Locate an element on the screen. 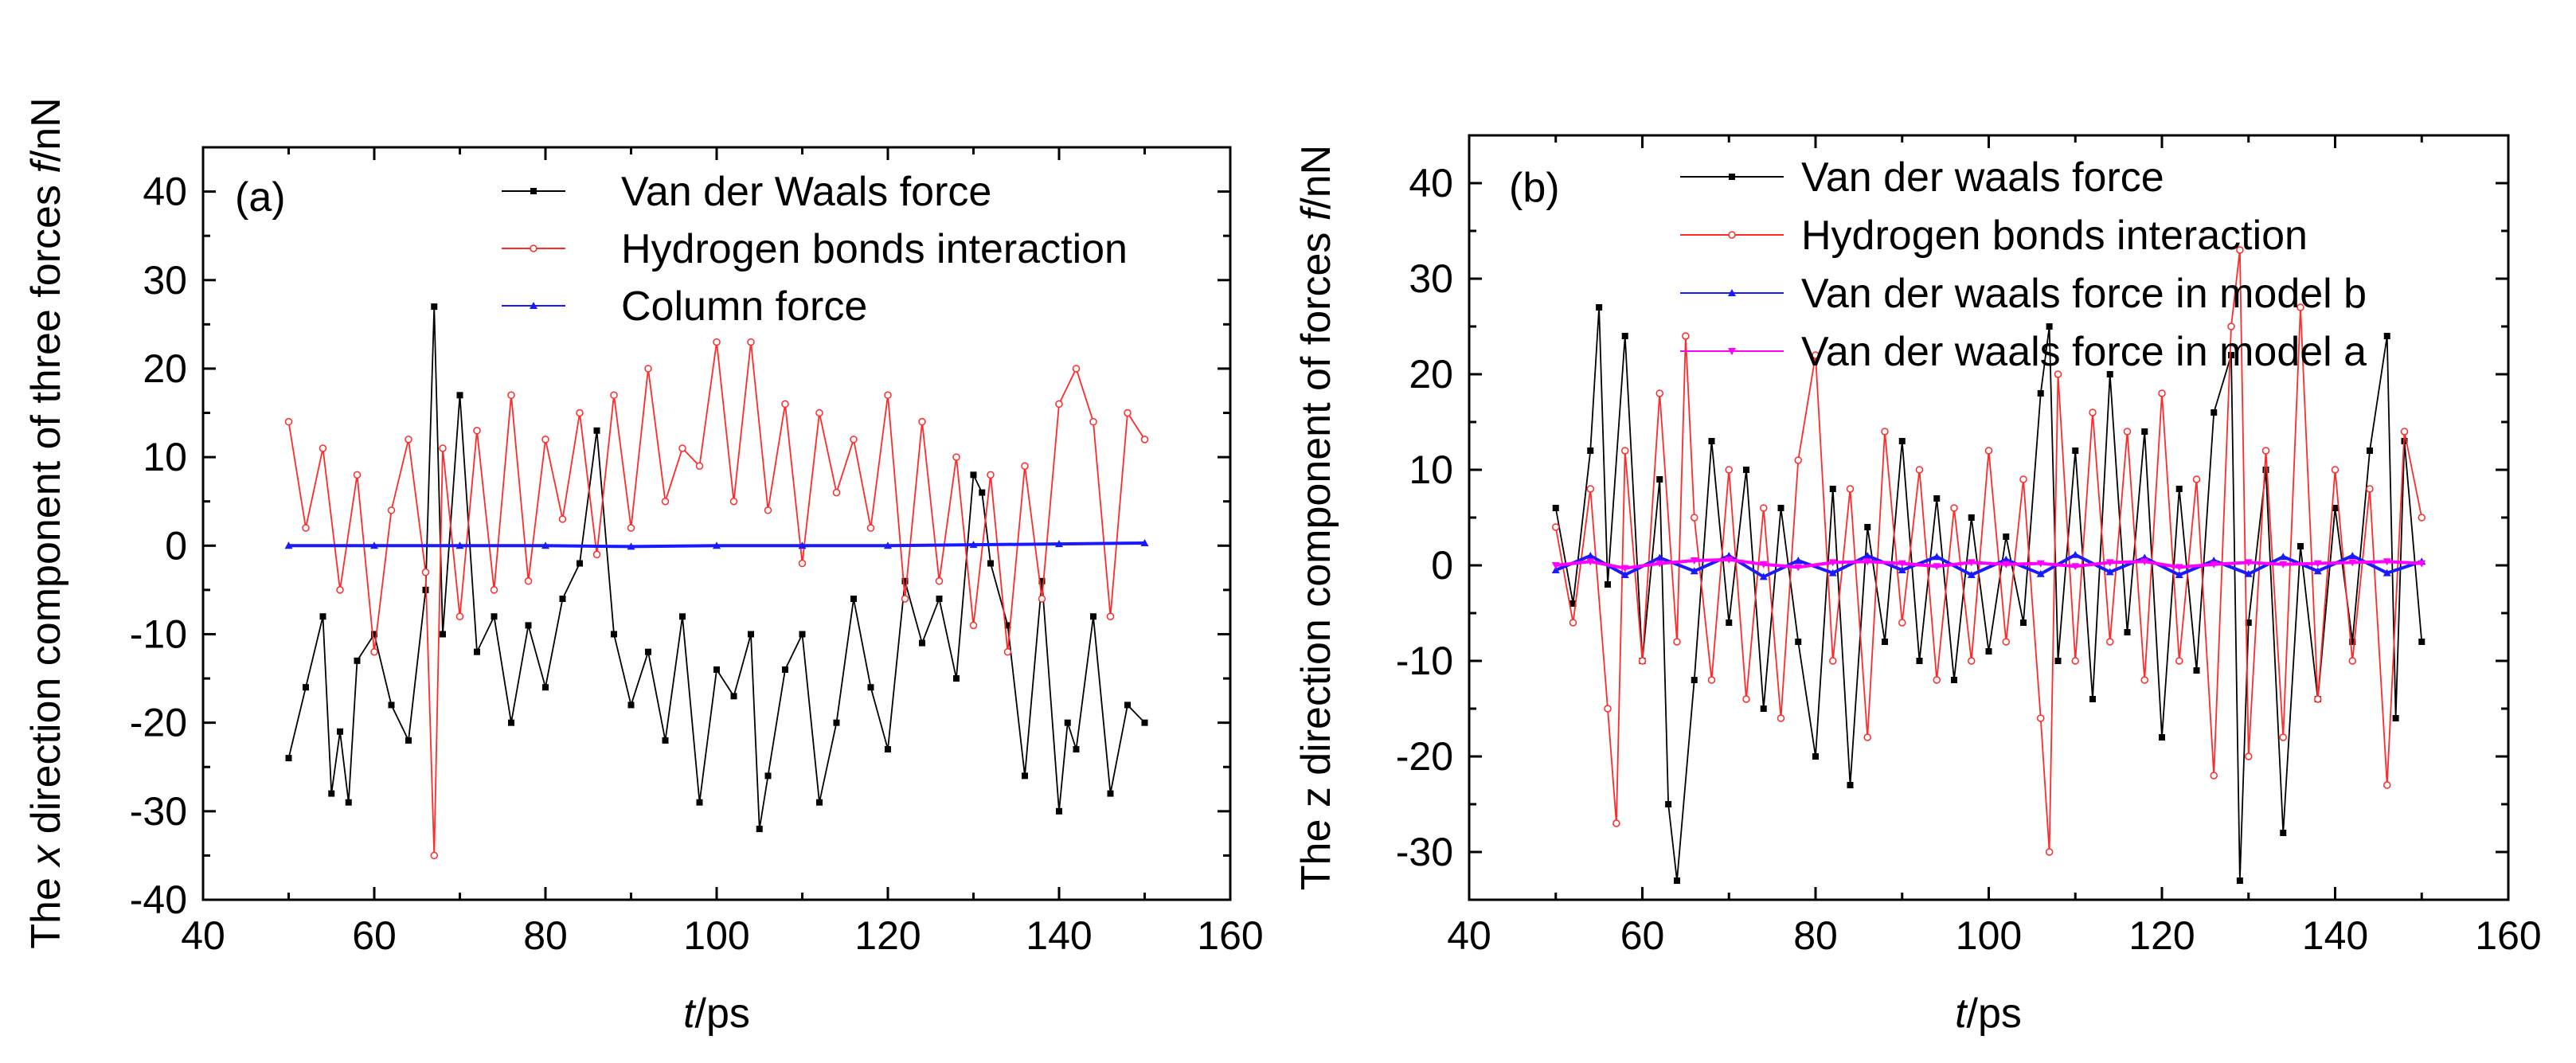 The height and width of the screenshot is (1063, 2576). series-van-der-waals-force-in-model-b is located at coordinates (1988, 565).